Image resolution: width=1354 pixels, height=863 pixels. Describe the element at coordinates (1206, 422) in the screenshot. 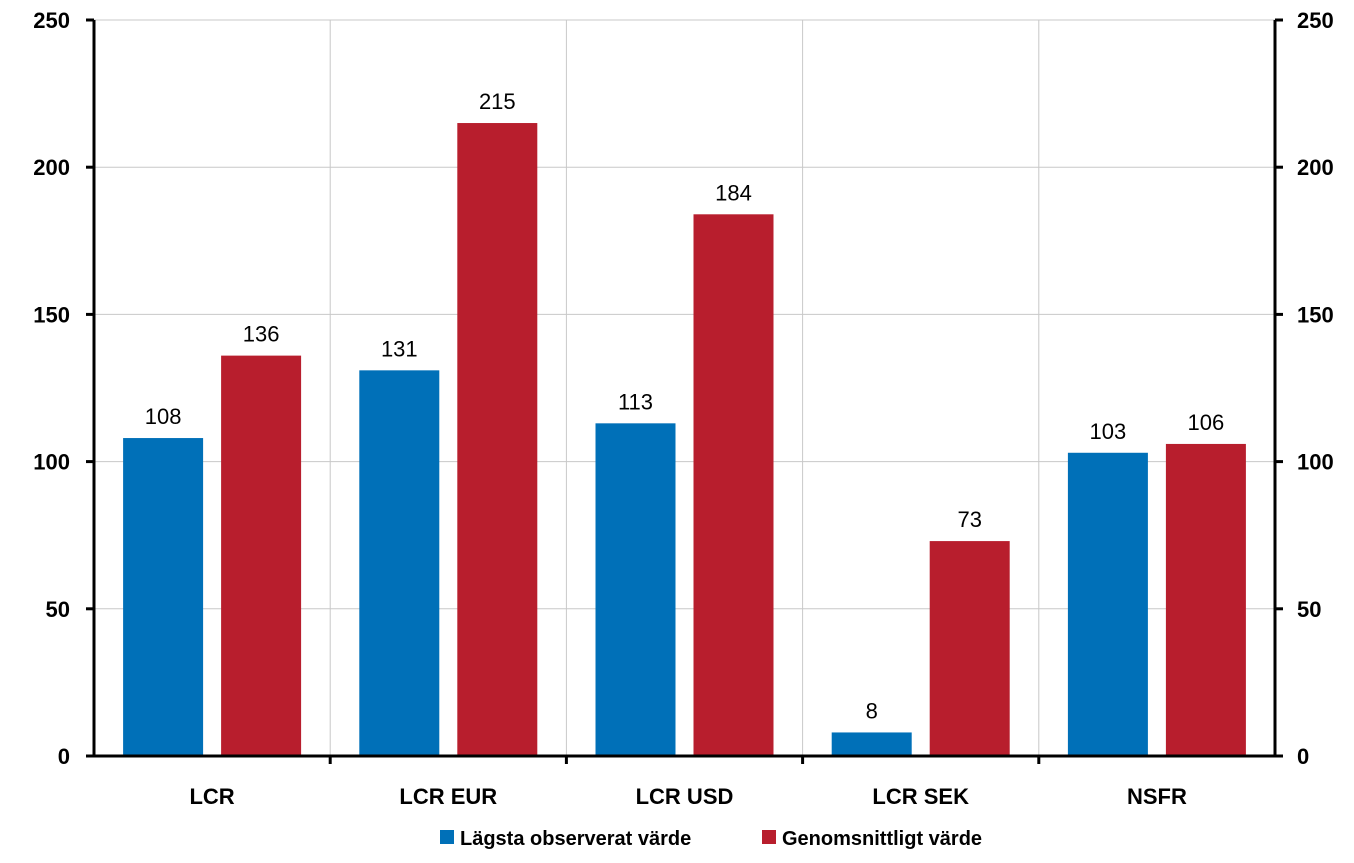

I see `data-label: 106` at that location.